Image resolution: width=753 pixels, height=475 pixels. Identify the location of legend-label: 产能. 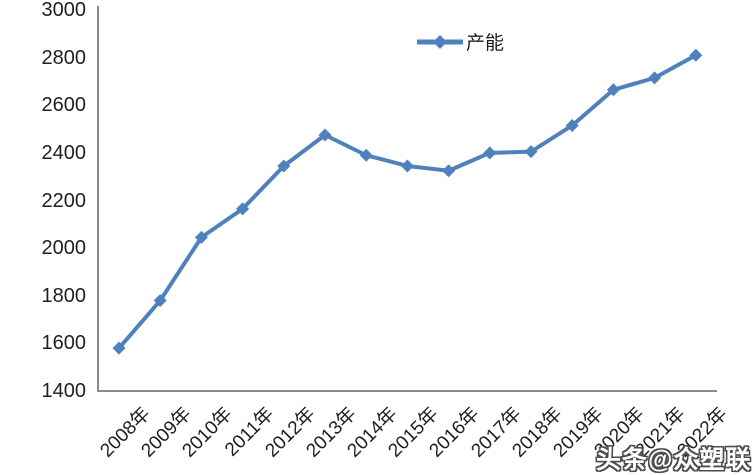
(485, 43).